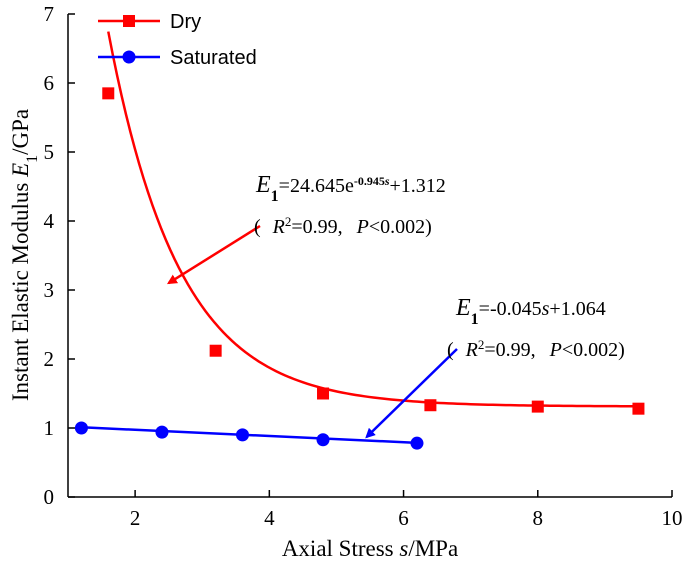 This screenshot has height=565, width=685. What do you see at coordinates (672, 518) in the screenshot?
I see `x-tick-label: 10` at bounding box center [672, 518].